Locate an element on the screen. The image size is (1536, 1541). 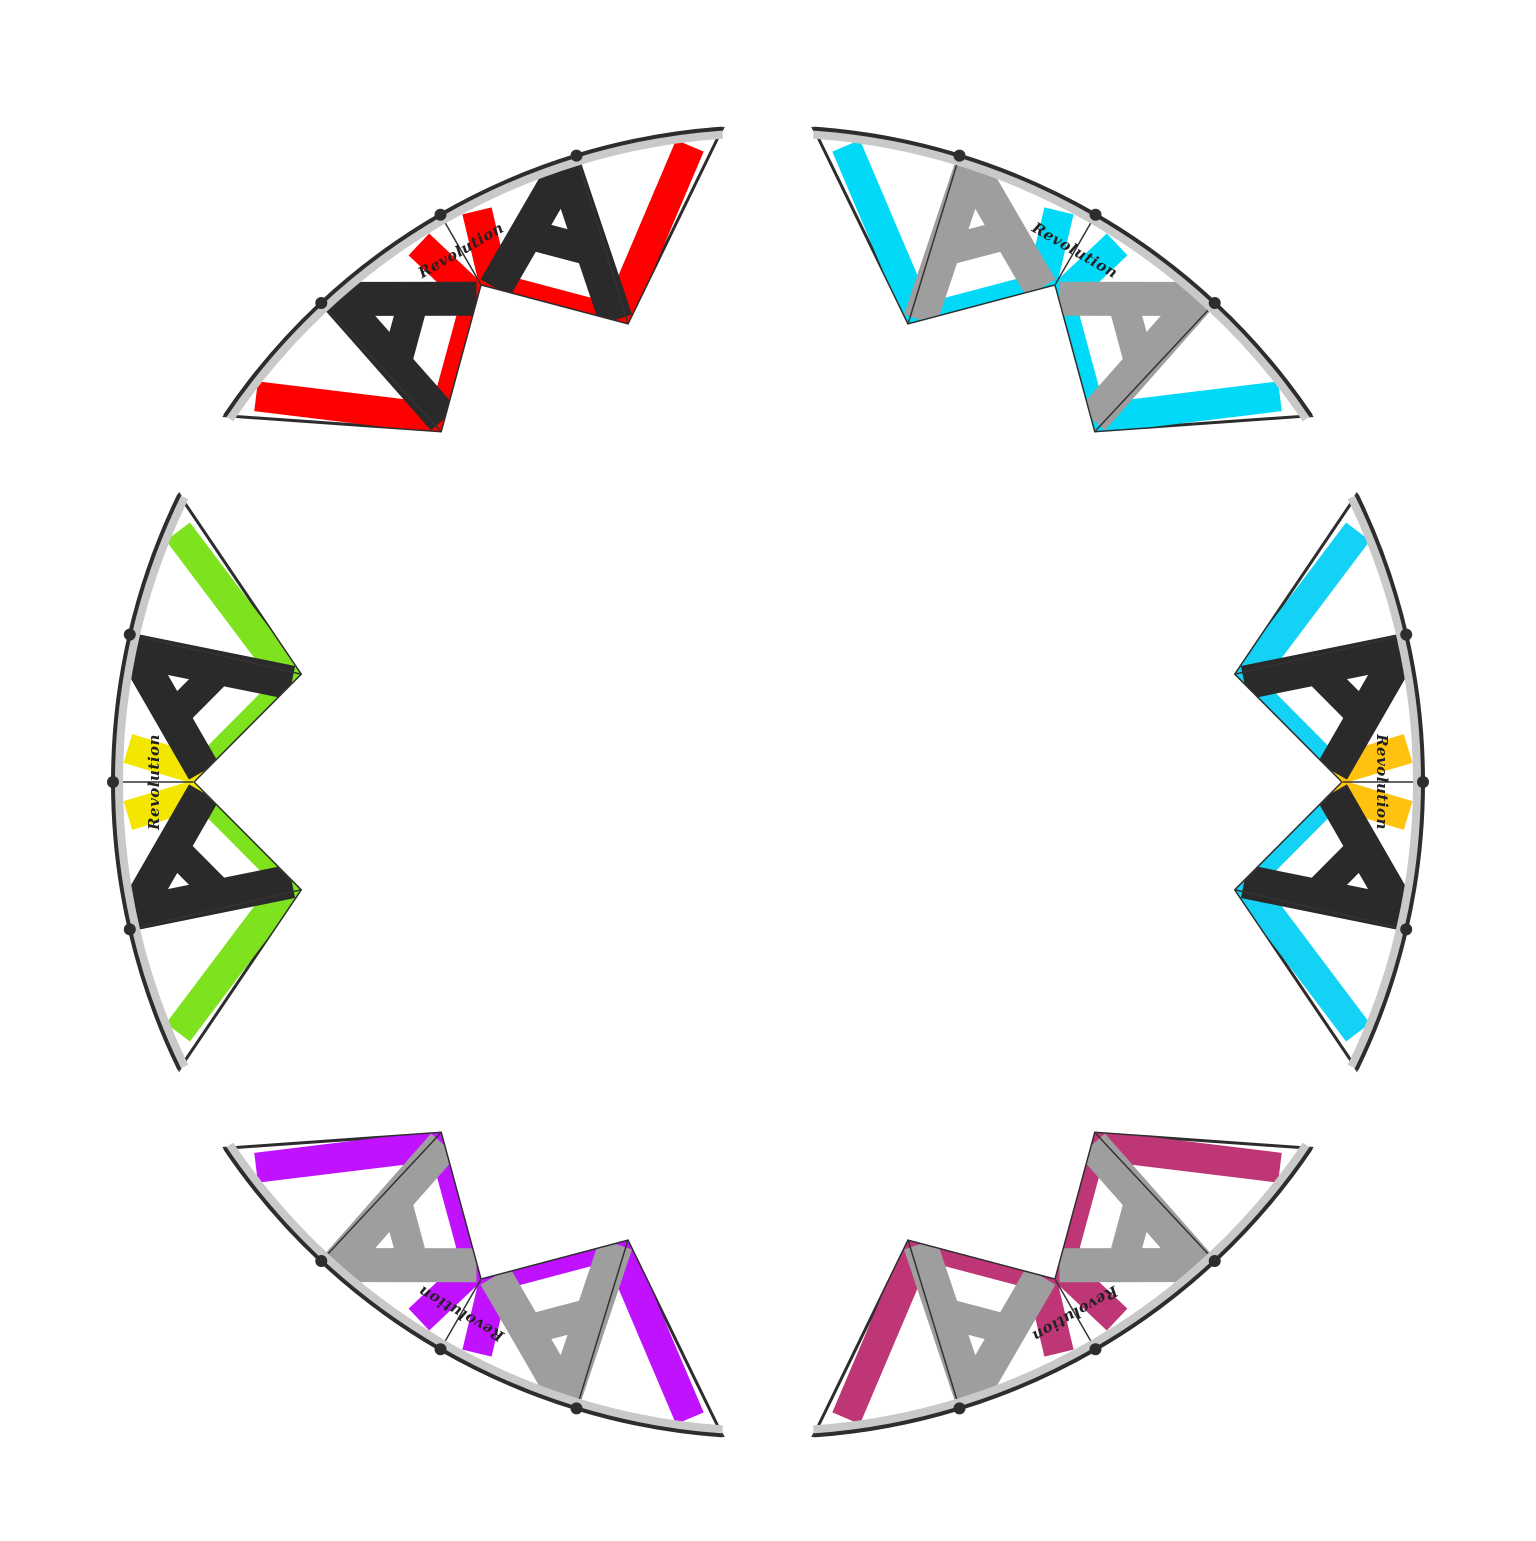
kite-cyan-top: Revolution is located at coordinates (1062, 280).